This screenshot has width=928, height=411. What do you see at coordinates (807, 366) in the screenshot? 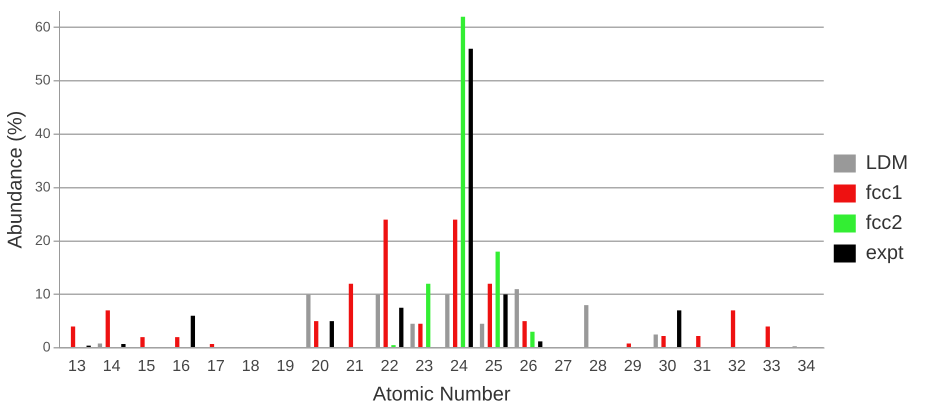
I see `x-tick-label: 34` at bounding box center [807, 366].